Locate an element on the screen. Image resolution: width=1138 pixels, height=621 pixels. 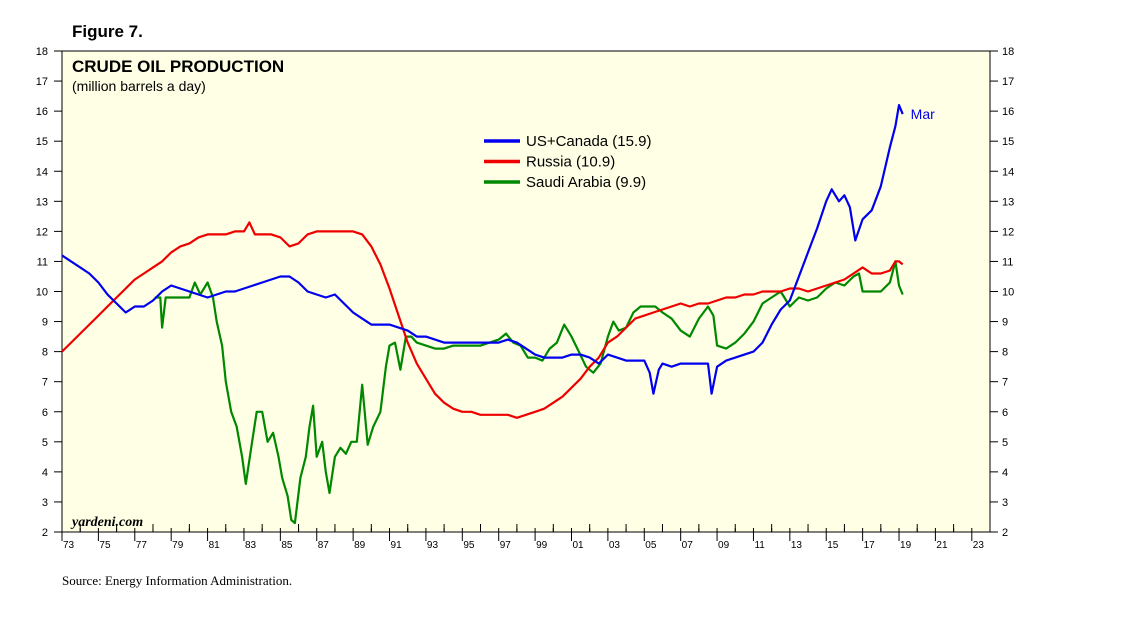
ytick-label-right: 16 is located at coordinates (1008, 112).